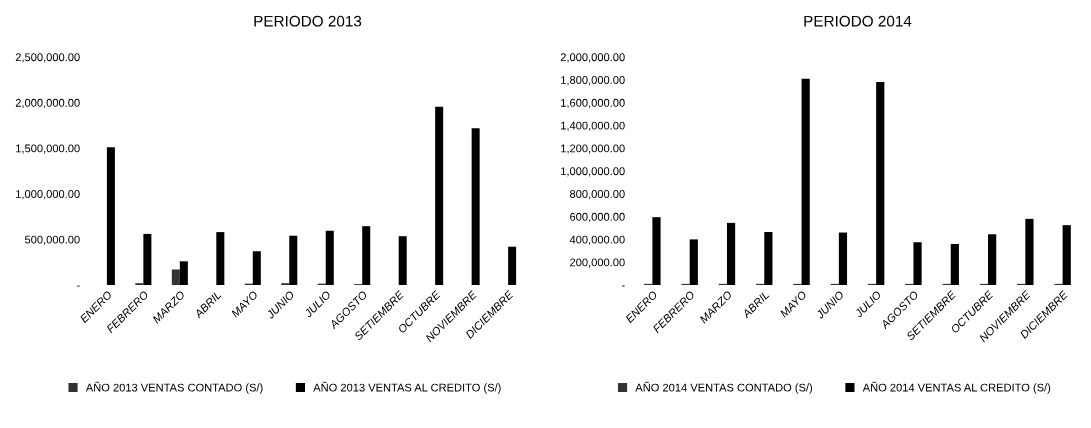 This screenshot has width=1091, height=428. What do you see at coordinates (593, 149) in the screenshot?
I see `y-tick-label: 1,200,000.00` at bounding box center [593, 149].